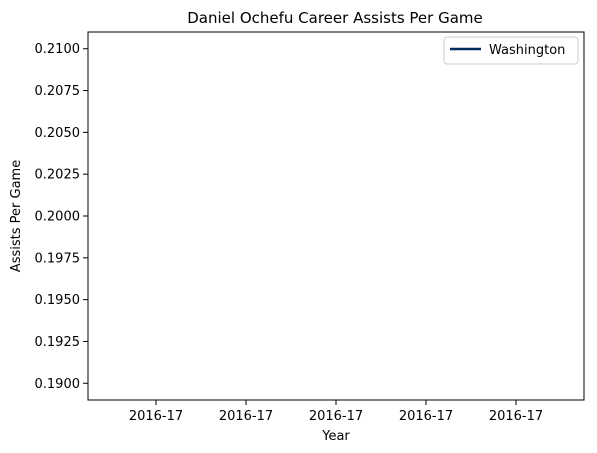 Image resolution: width=597 pixels, height=453 pixels. I want to click on y-axis-label: Assists Per Game, so click(16, 216).